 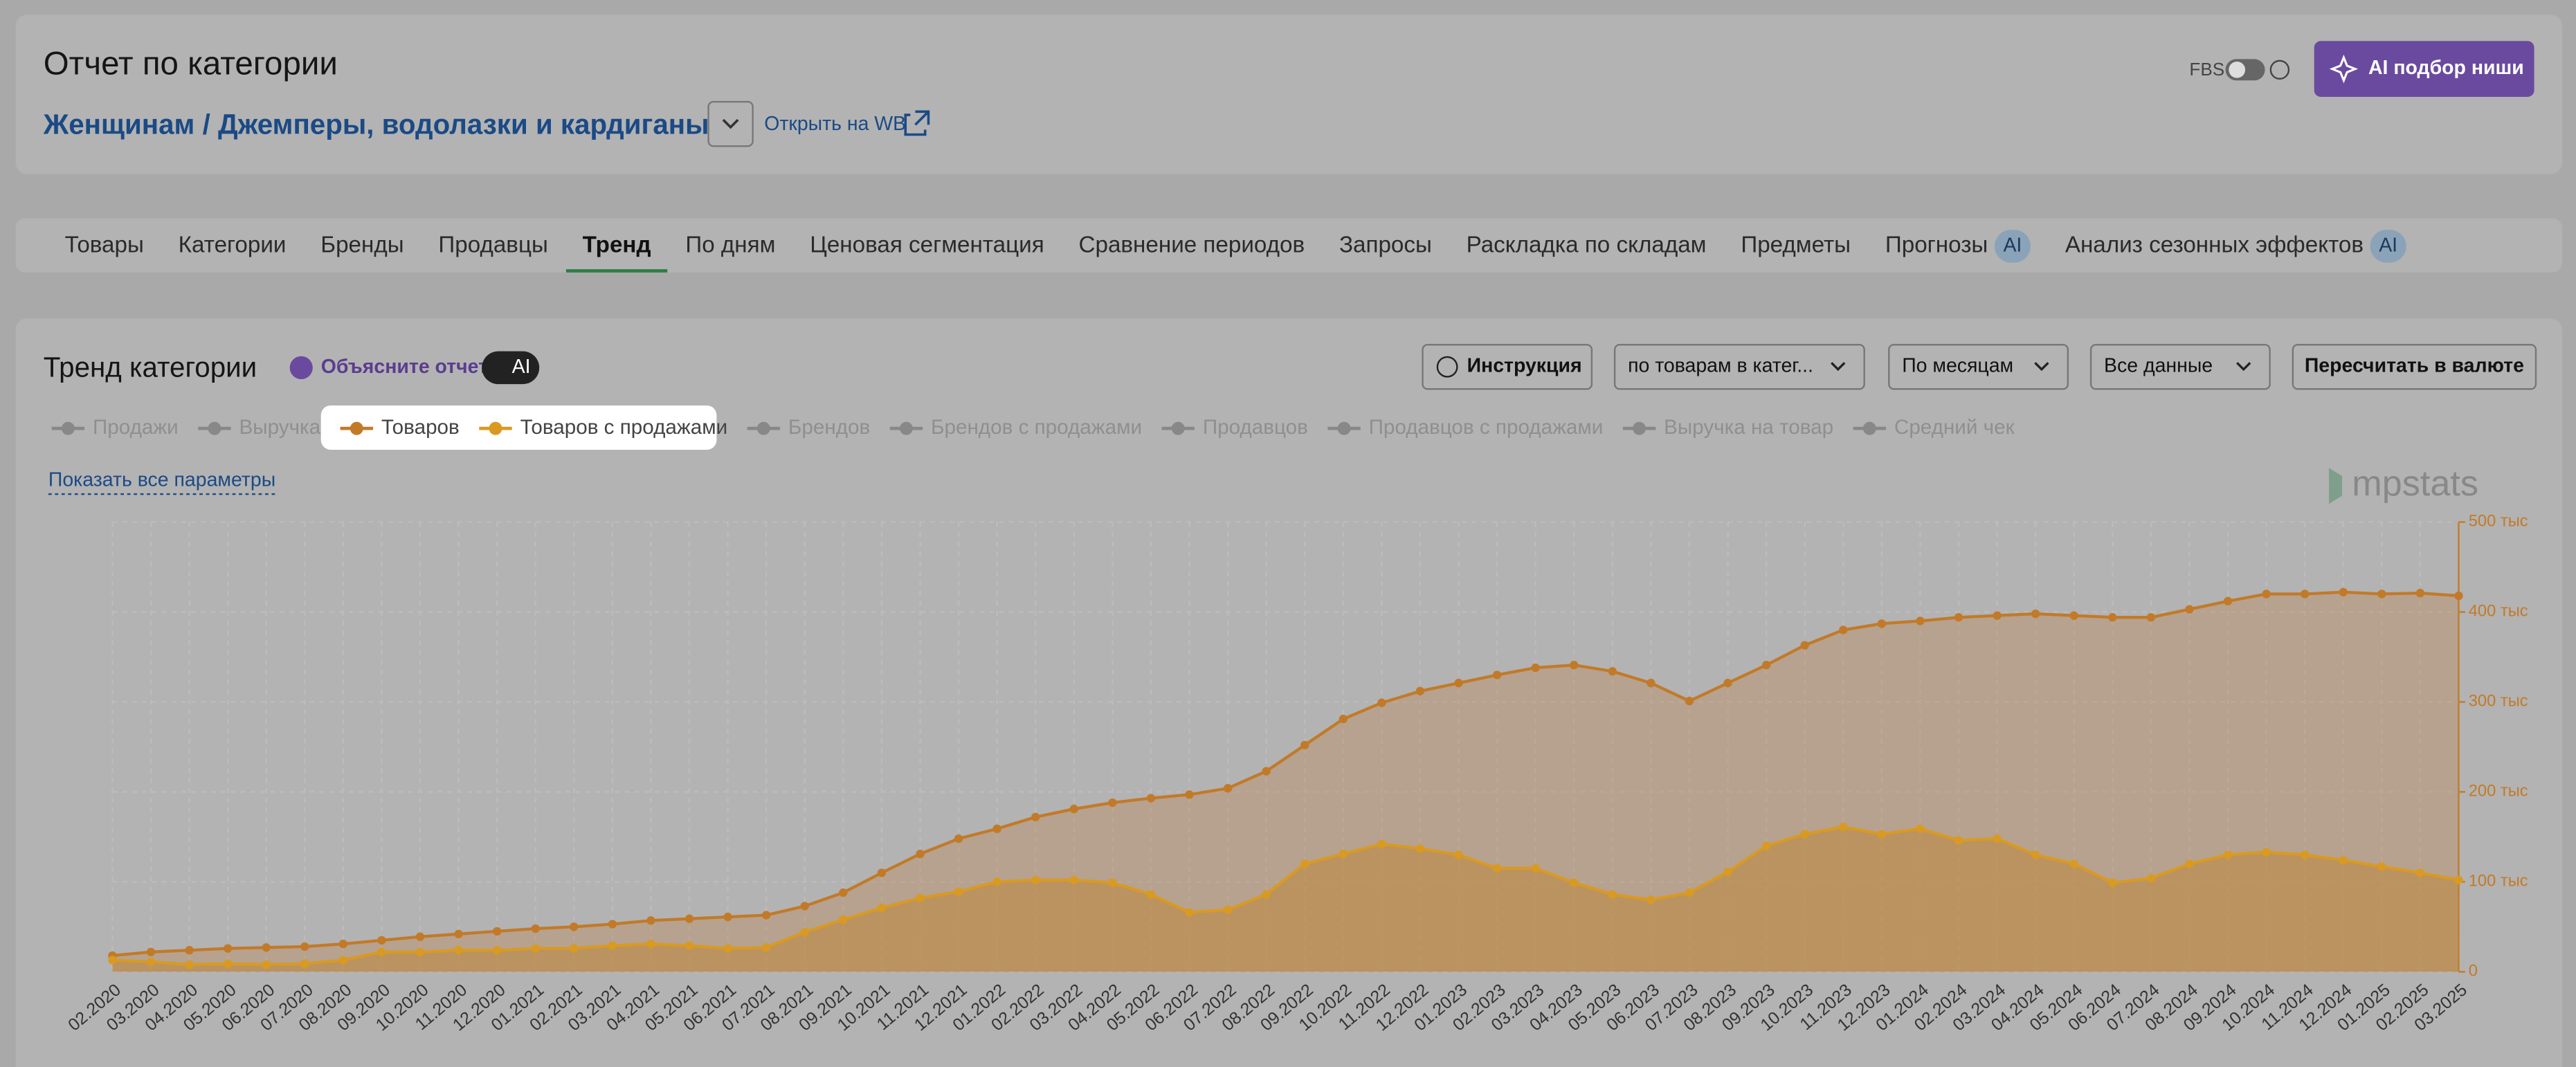 I want to click on tab: Товары, so click(x=104, y=245).